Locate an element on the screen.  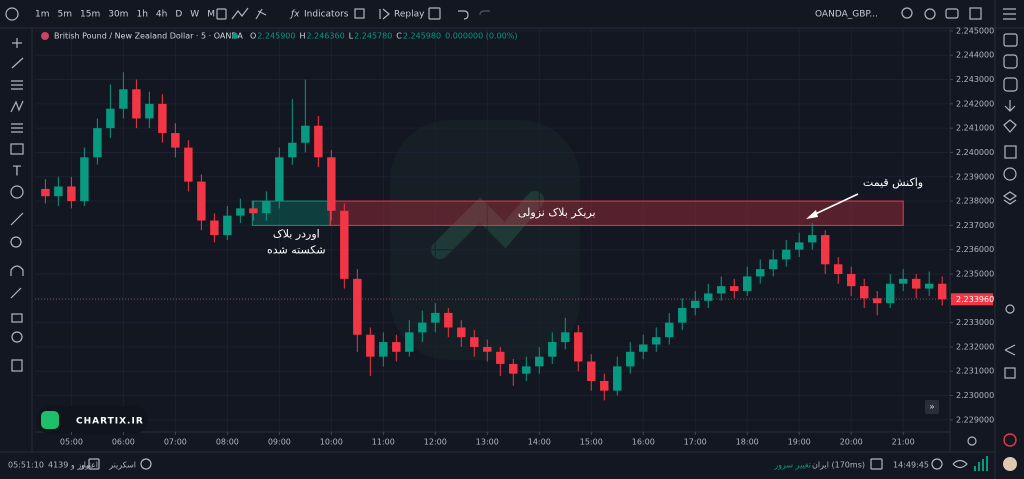
download-icon is located at coordinates (1010, 106).